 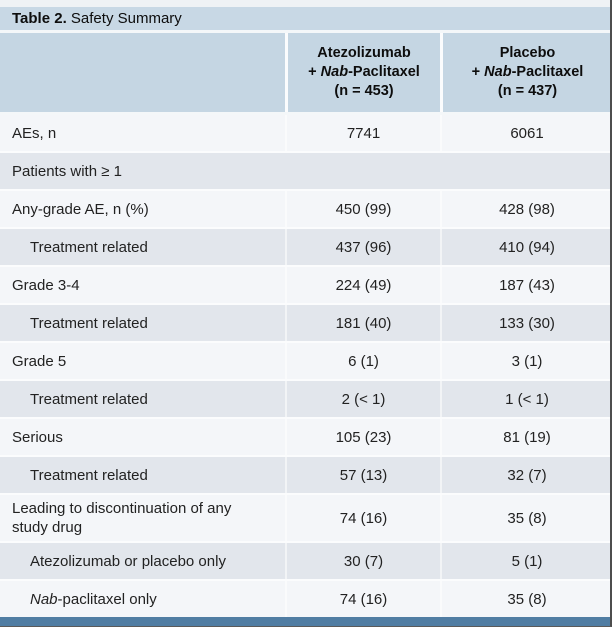 I want to click on column-header-placebo: Placebo + Nab-Paclitaxel (n = 437), so click(x=525, y=72).